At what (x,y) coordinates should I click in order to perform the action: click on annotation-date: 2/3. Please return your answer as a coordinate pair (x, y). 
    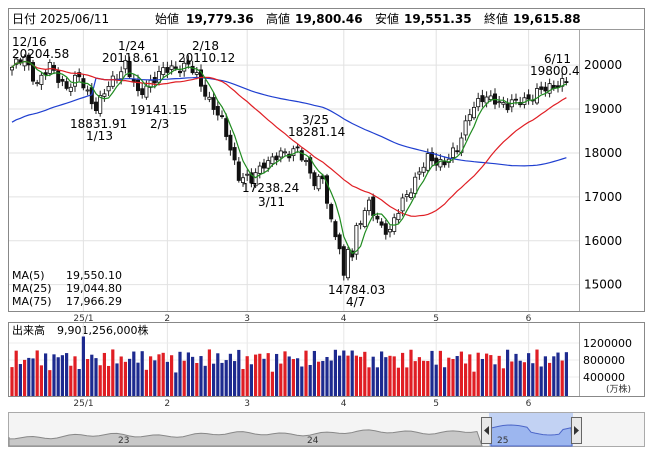
    Looking at the image, I should click on (159, 124).